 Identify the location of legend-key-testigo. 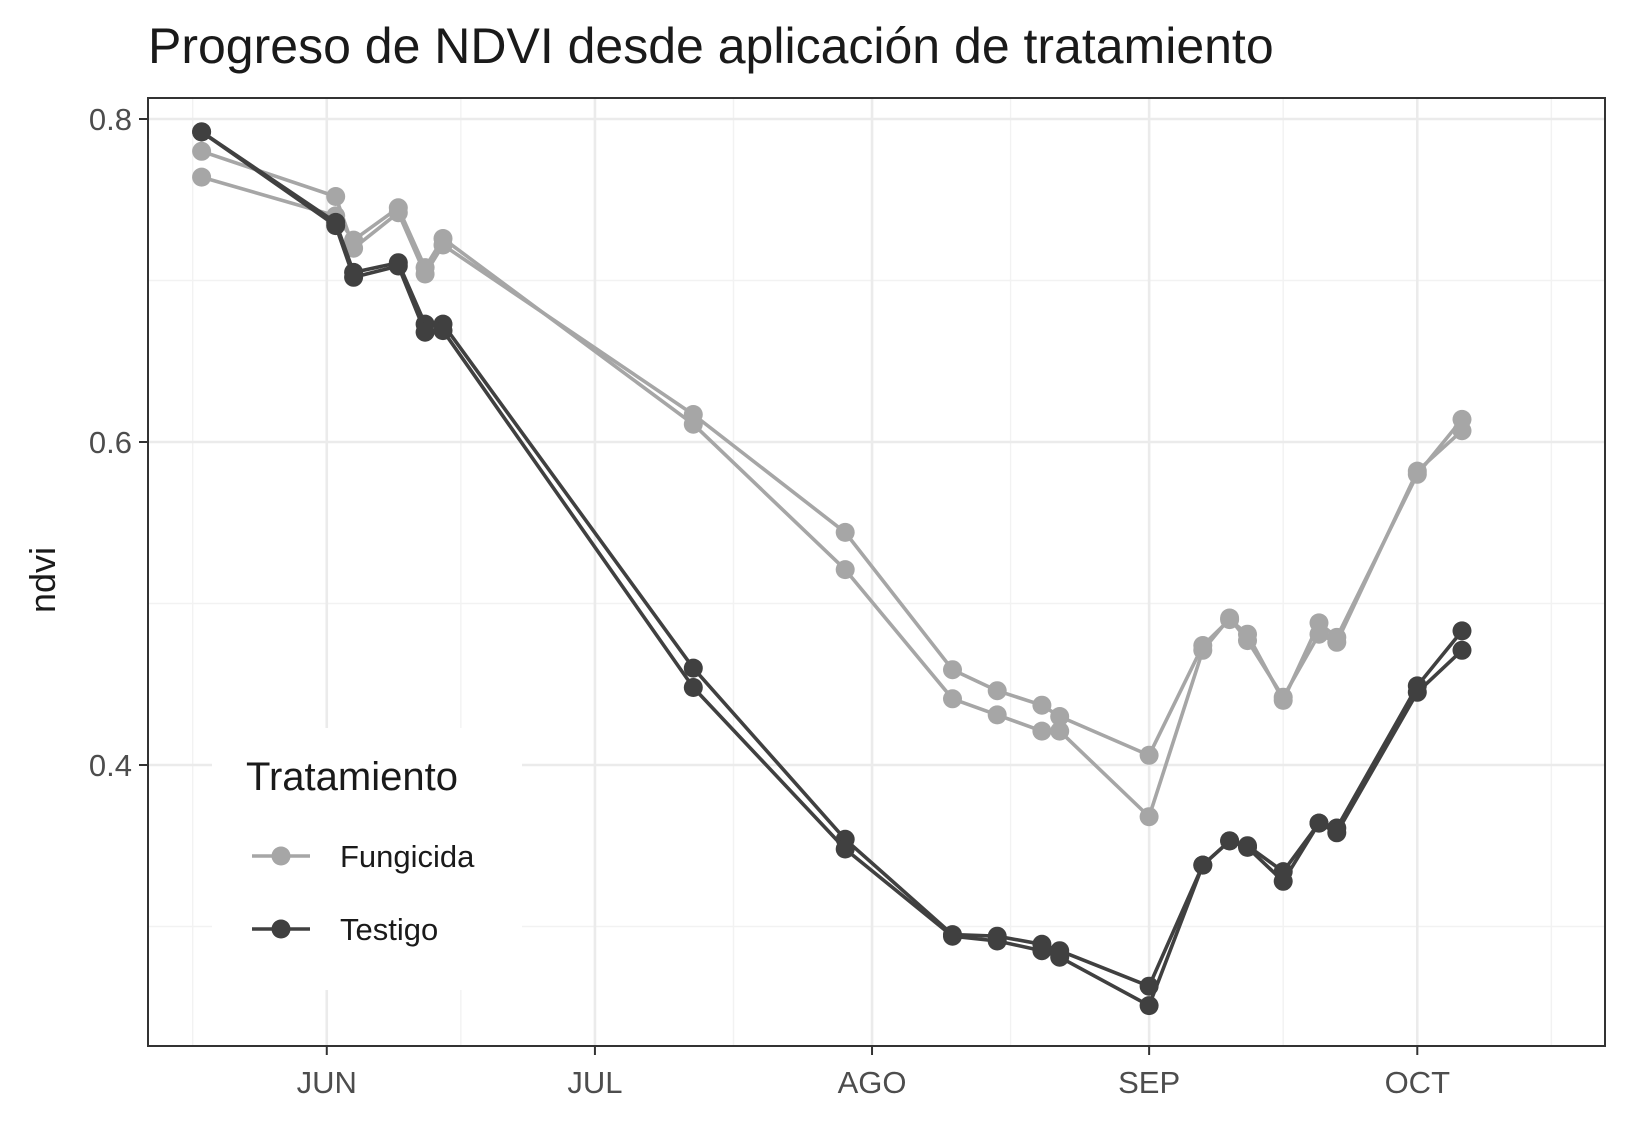
(281, 929).